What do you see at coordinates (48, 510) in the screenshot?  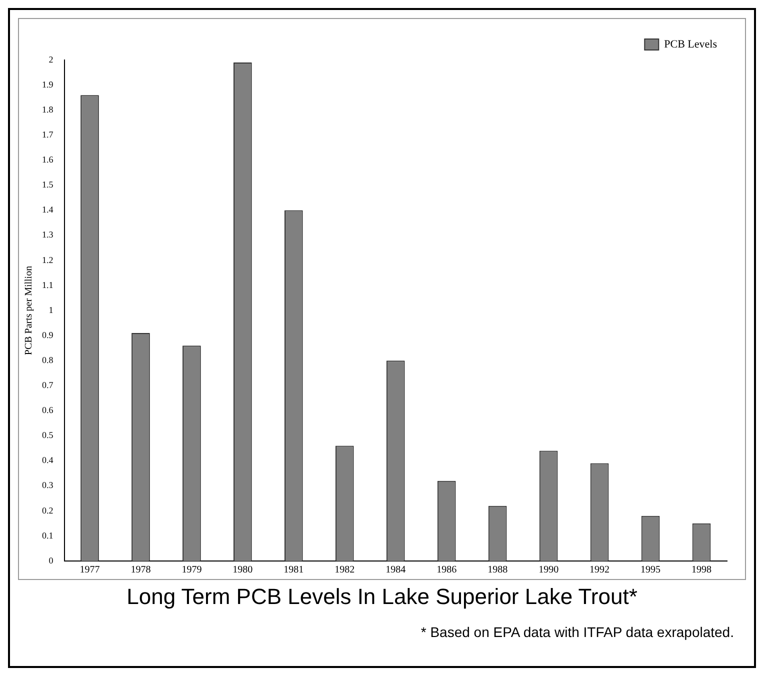 I see `y-tick-label: 0.2` at bounding box center [48, 510].